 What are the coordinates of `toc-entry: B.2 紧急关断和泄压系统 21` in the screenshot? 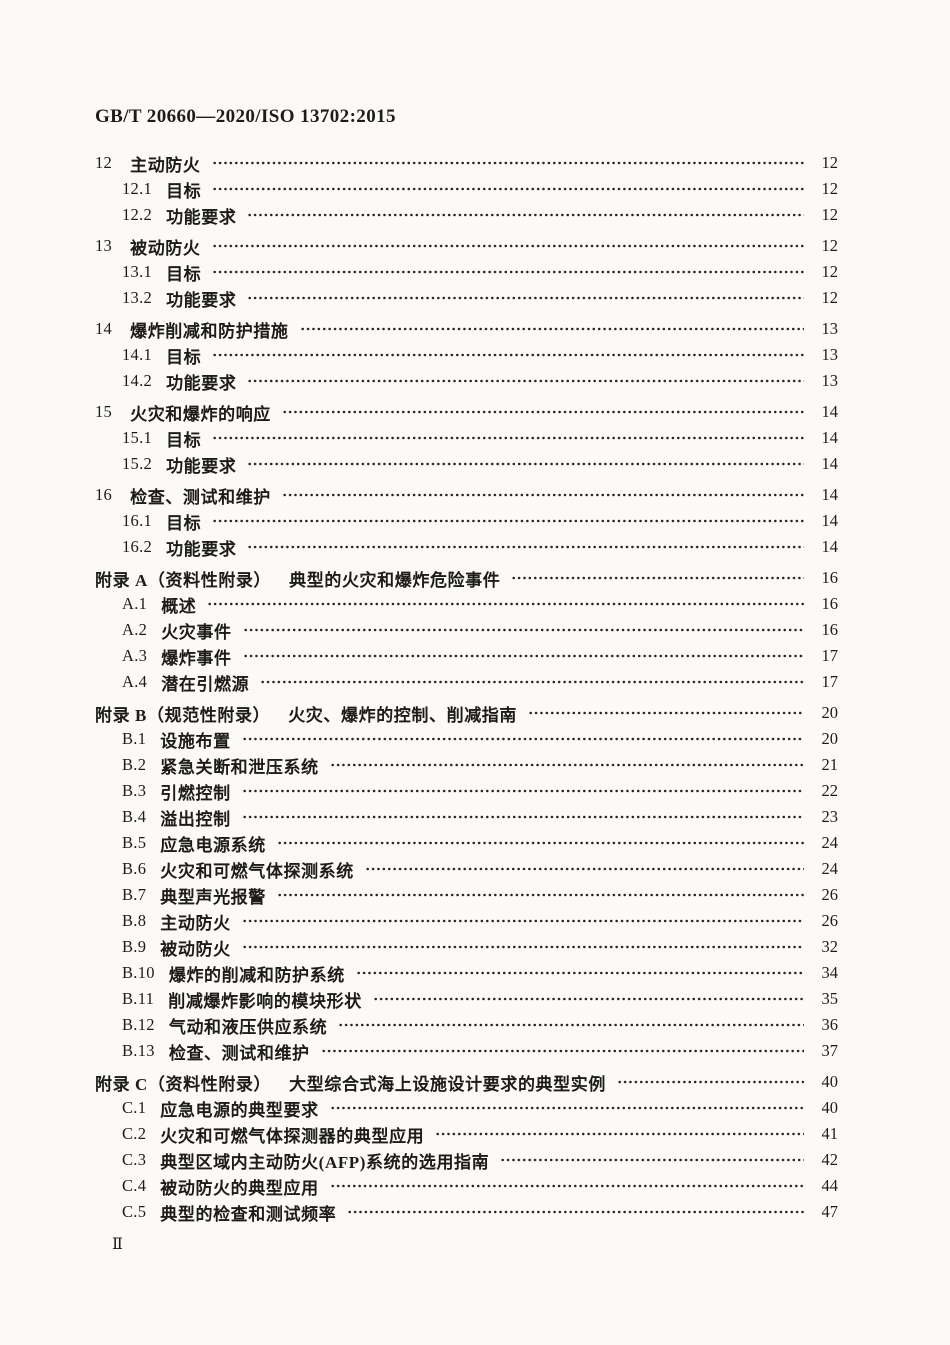 It's located at (466, 765).